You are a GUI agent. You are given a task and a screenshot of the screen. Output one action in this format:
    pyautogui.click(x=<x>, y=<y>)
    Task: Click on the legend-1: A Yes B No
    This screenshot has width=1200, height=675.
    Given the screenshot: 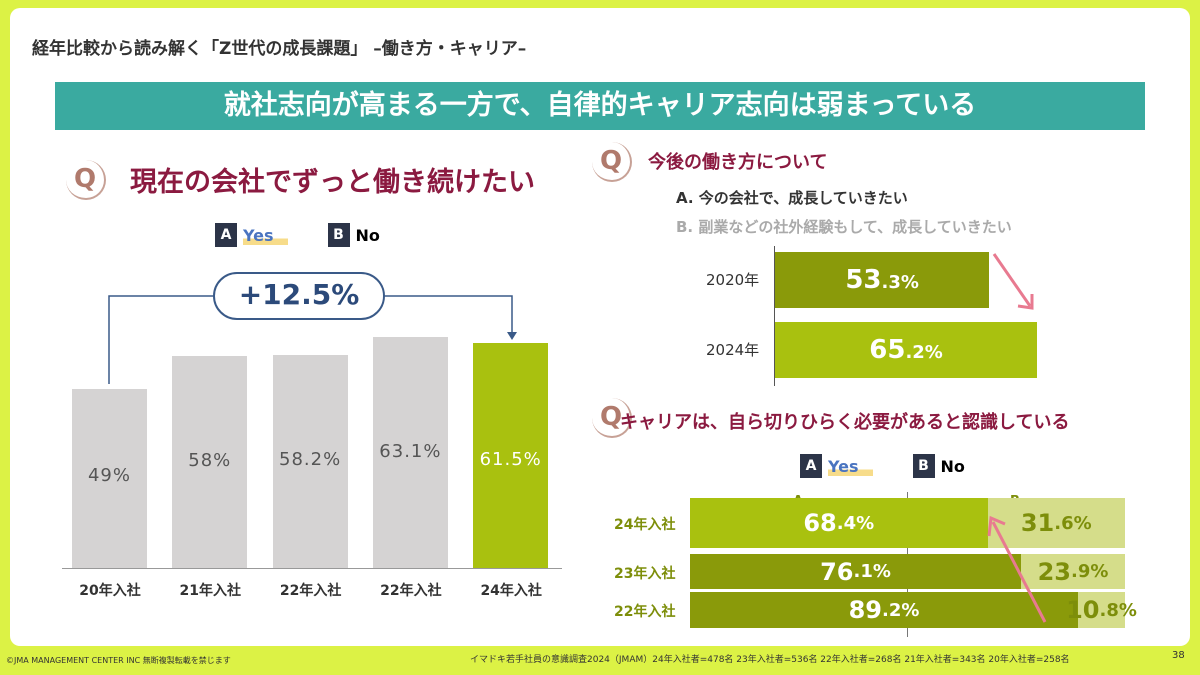 What is the action you would take?
    pyautogui.click(x=297, y=235)
    